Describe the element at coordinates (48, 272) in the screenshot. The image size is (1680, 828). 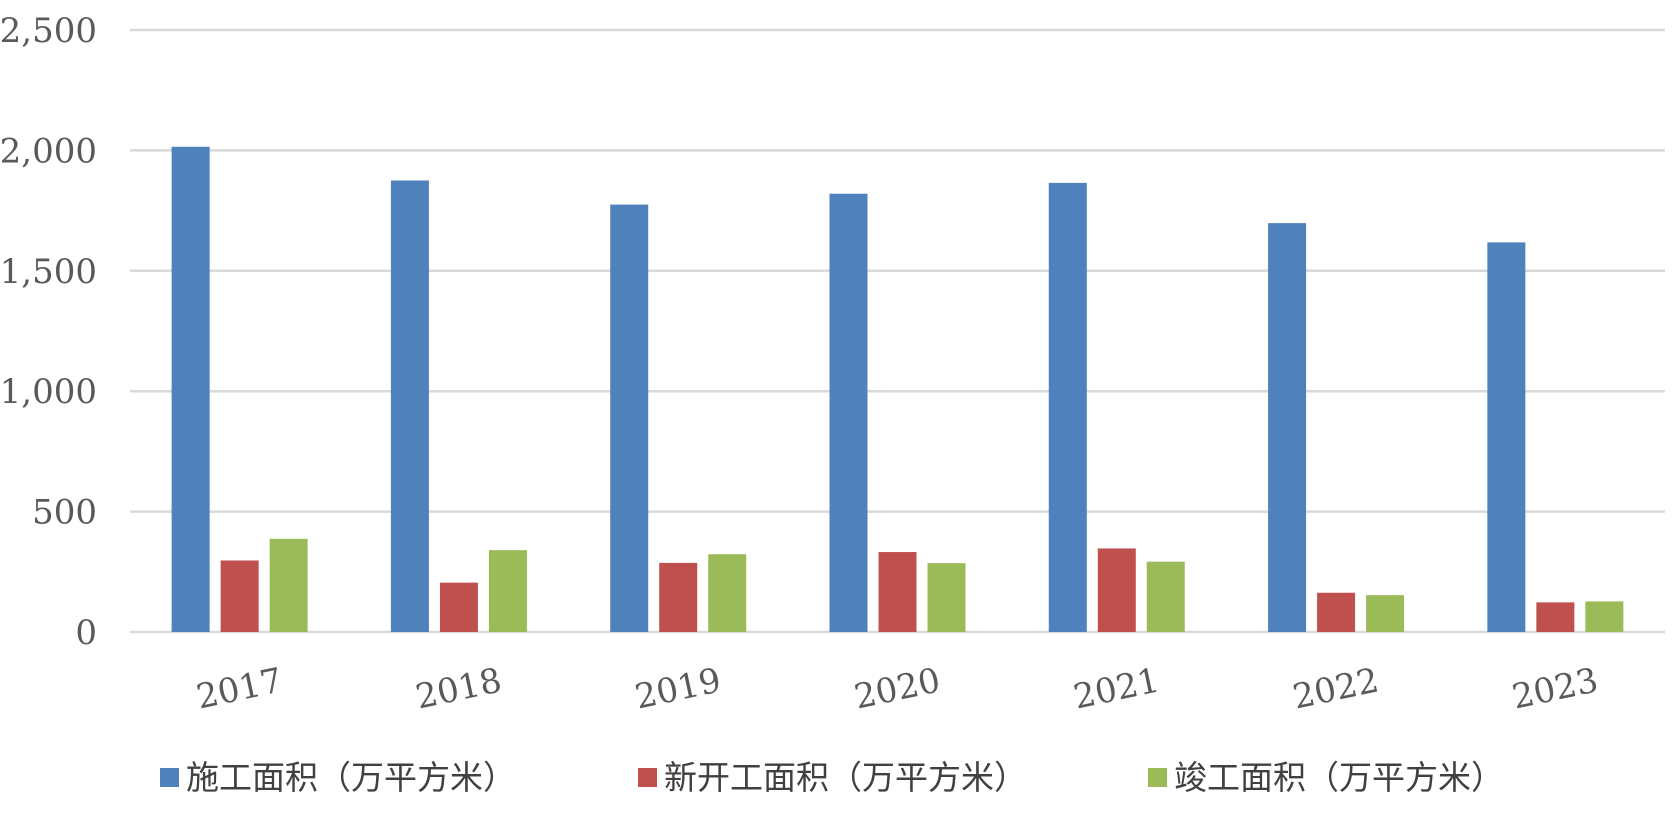
I see `y-tick-label: 1,500` at that location.